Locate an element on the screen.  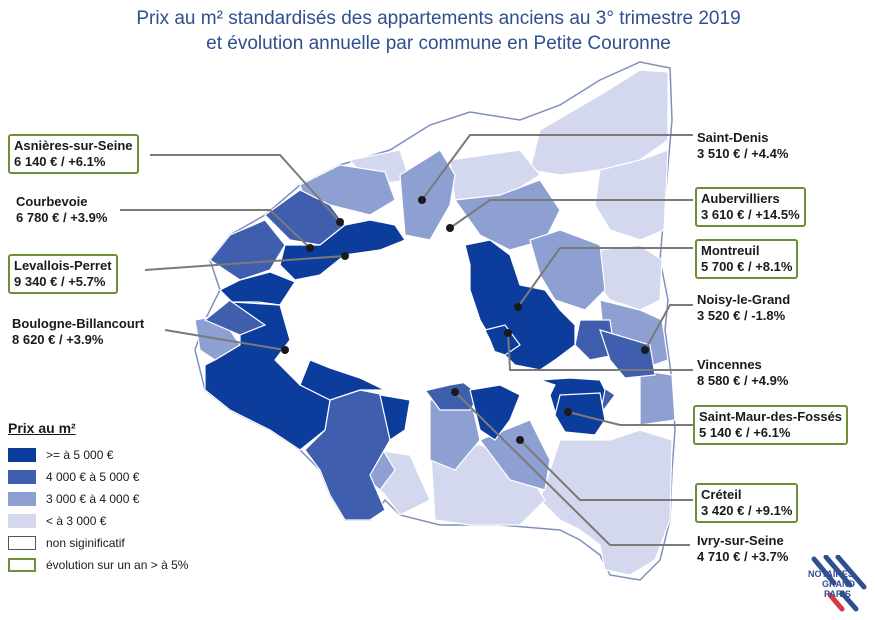
commune-price: 4 710 € / +3.7% is located at coordinates (743, 556).